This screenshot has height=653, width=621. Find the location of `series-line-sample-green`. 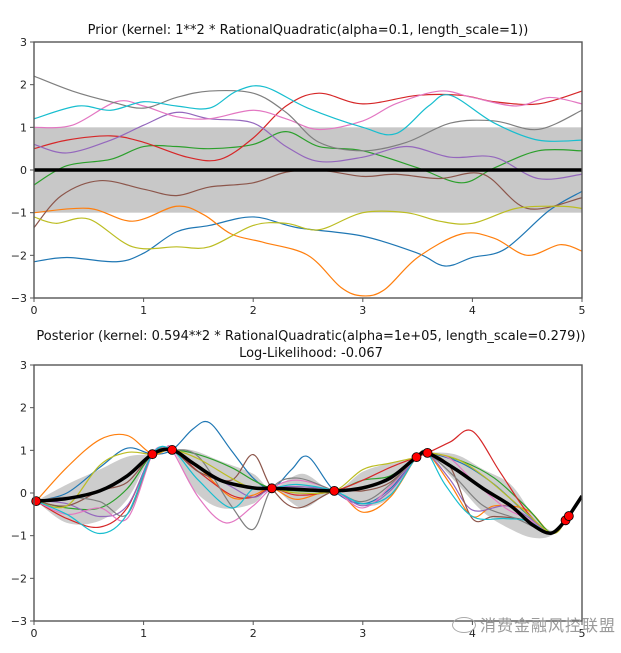

series-line-sample-green is located at coordinates (308, 158).